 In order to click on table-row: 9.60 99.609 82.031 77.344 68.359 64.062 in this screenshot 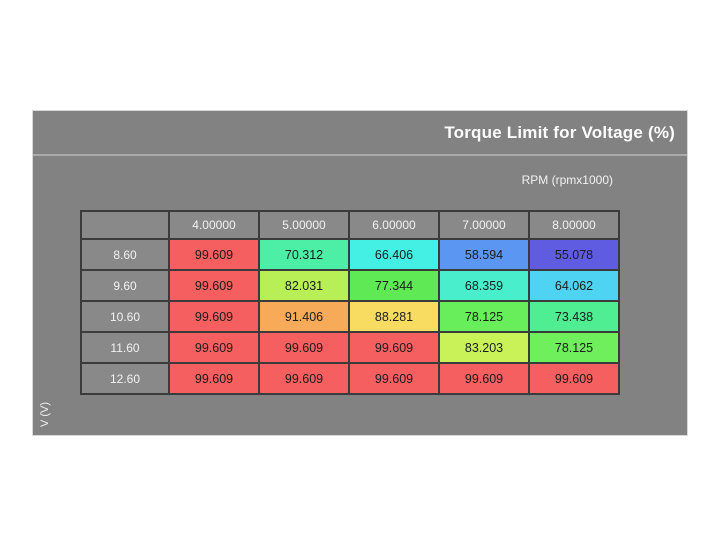, I will do `click(350, 285)`.